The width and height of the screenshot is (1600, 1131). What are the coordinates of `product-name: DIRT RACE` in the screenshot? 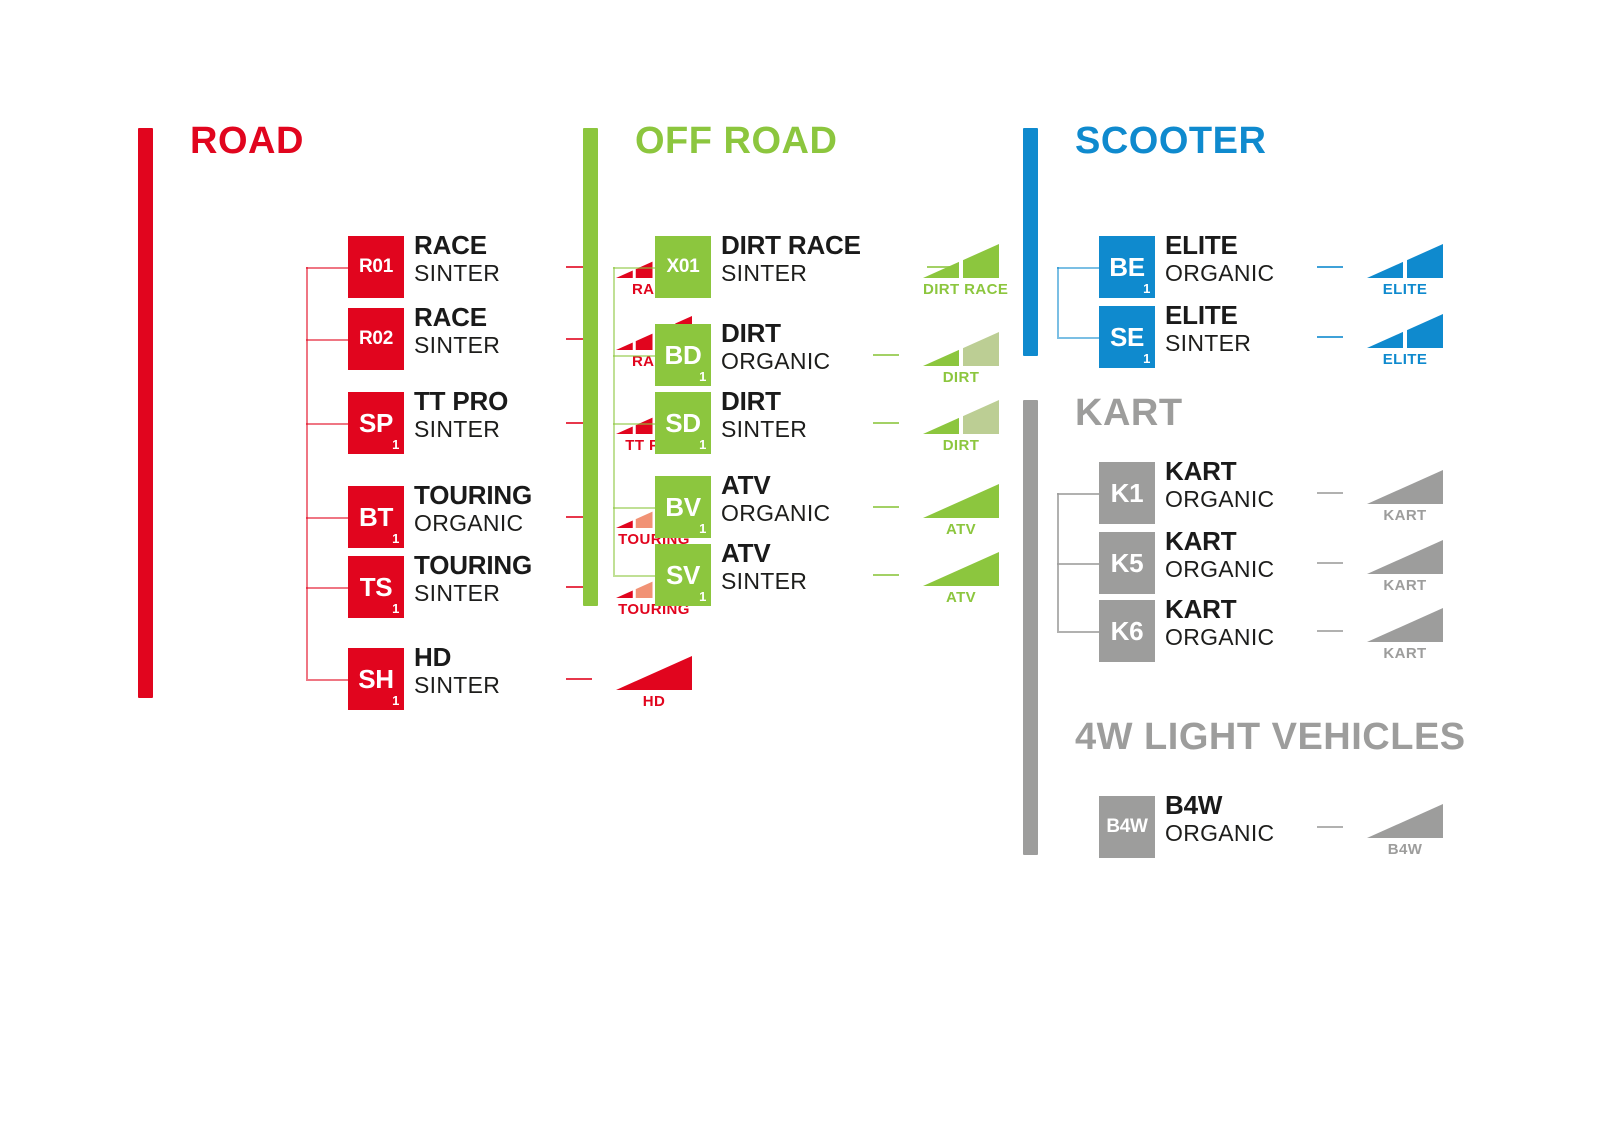 It's located at (791, 245).